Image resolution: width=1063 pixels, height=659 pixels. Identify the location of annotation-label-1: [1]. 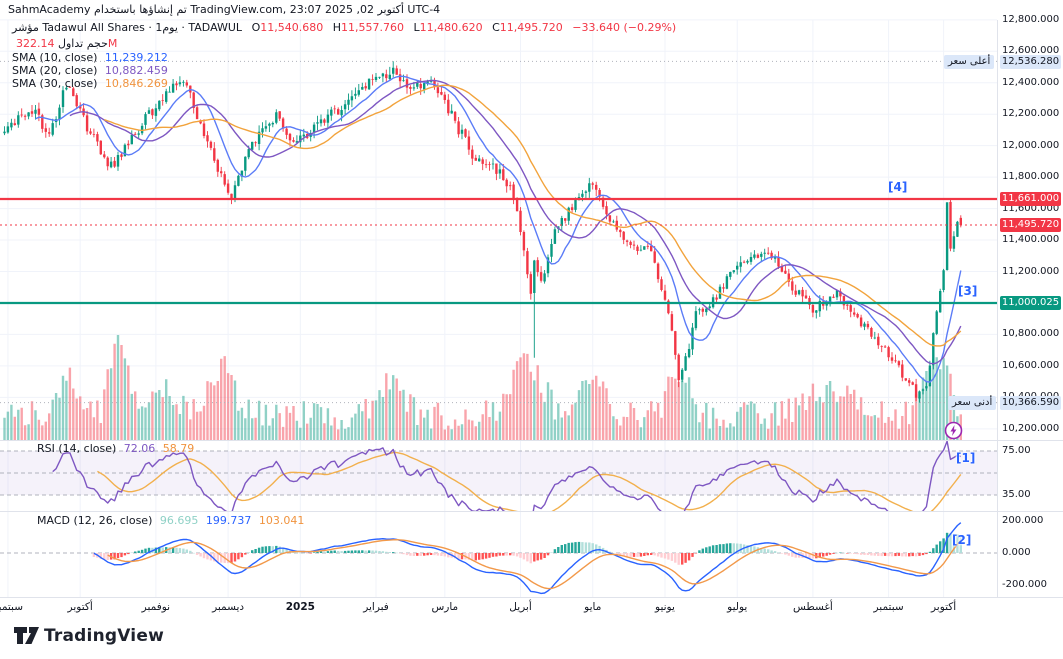
(966, 458).